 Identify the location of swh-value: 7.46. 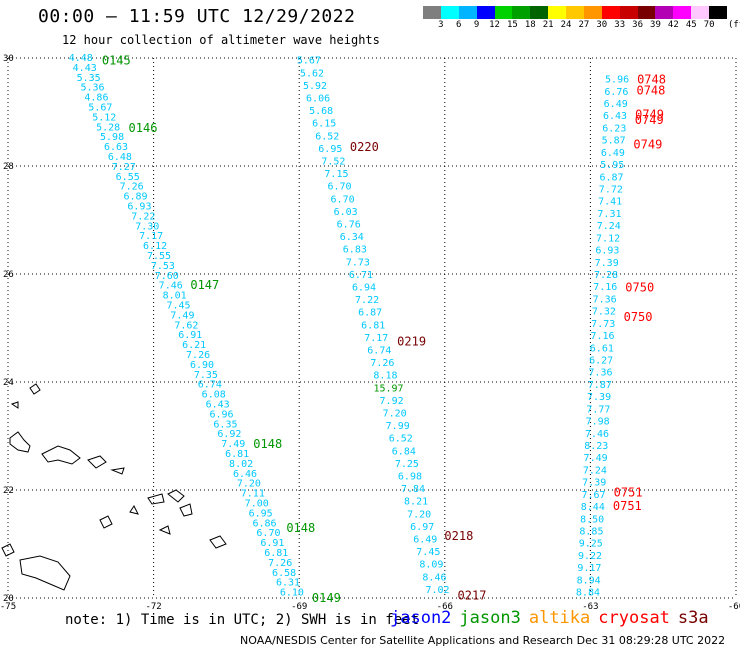
(171, 286).